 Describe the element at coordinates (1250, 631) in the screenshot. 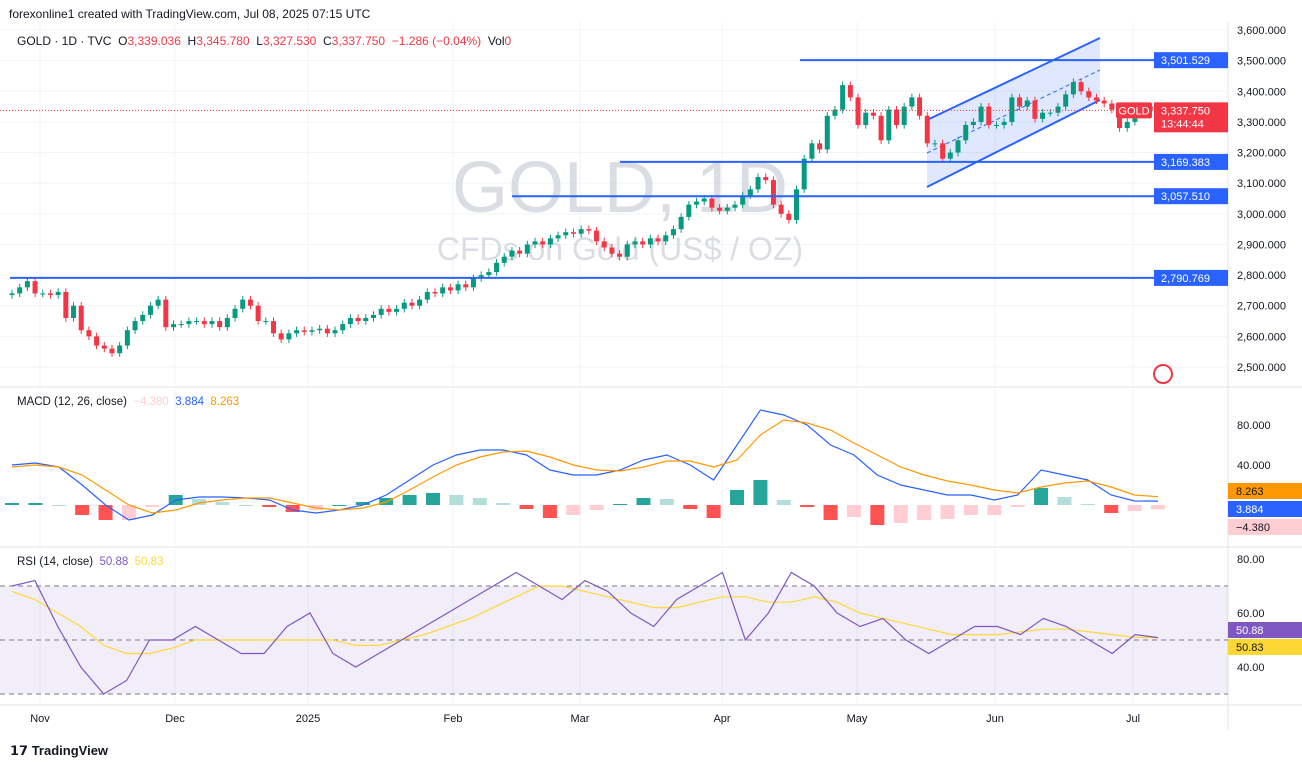

I see `rsi-value-tag-label: 50.88` at that location.